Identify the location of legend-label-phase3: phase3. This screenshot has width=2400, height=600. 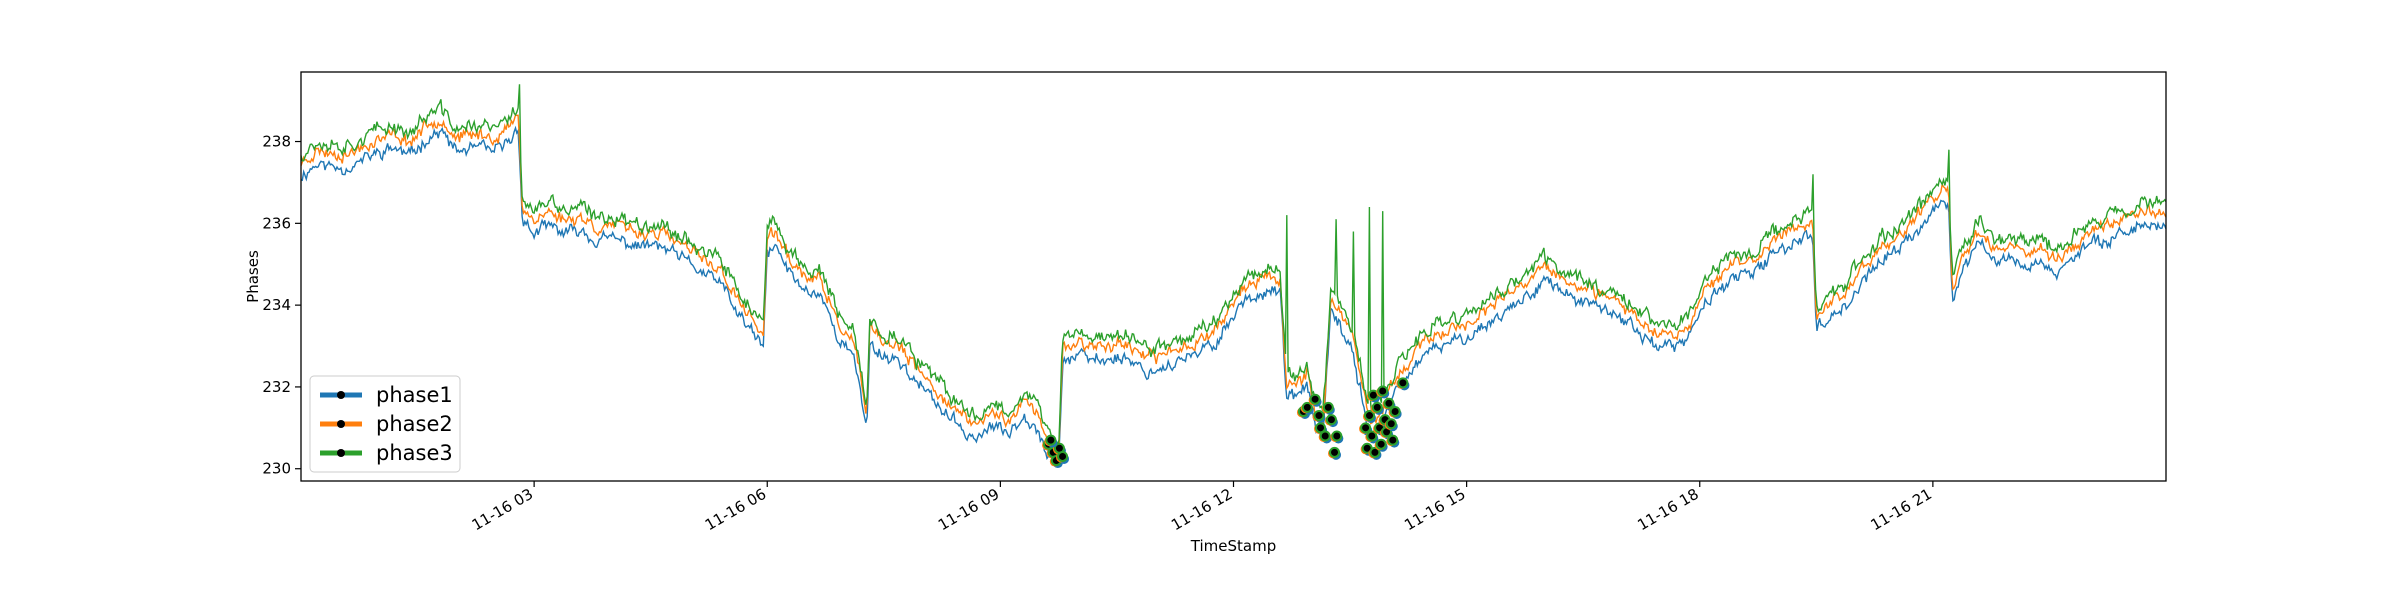
(414, 453).